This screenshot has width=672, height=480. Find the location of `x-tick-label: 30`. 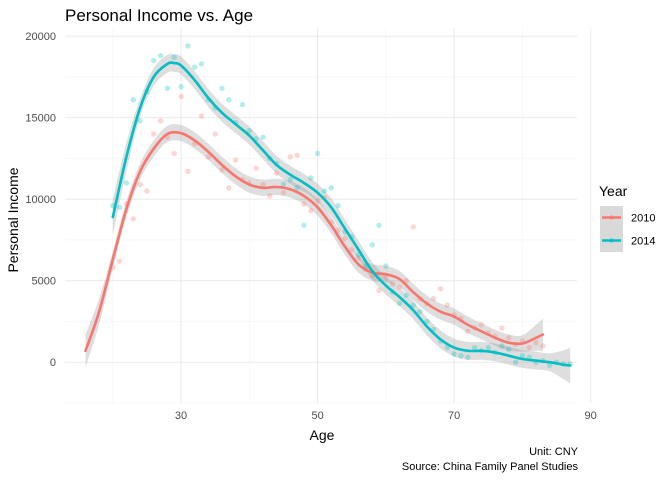

x-tick-label: 30 is located at coordinates (181, 416).